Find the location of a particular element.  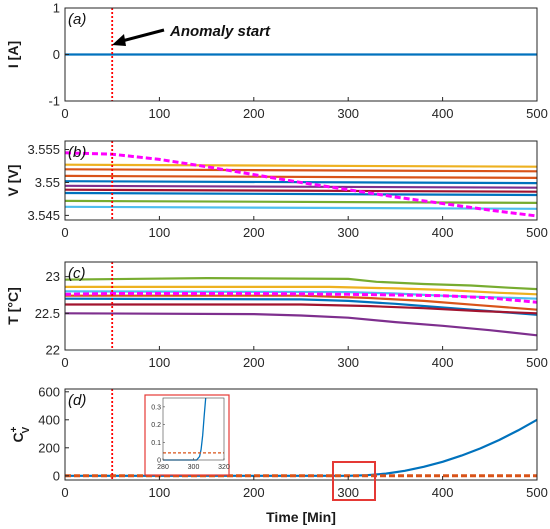

panel-label: (b) is located at coordinates (77, 152).